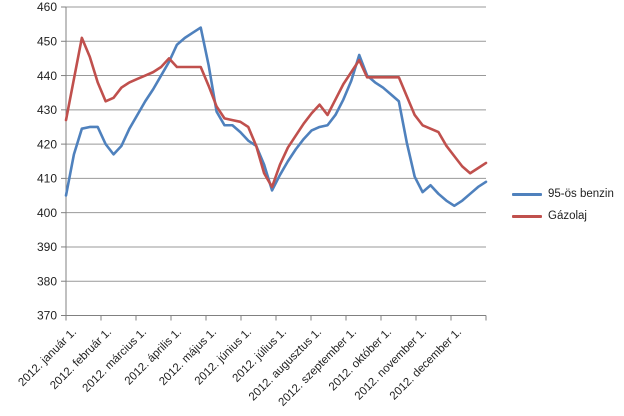 The width and height of the screenshot is (624, 416). Describe the element at coordinates (47, 110) in the screenshot. I see `y-axis-label: 430` at that location.